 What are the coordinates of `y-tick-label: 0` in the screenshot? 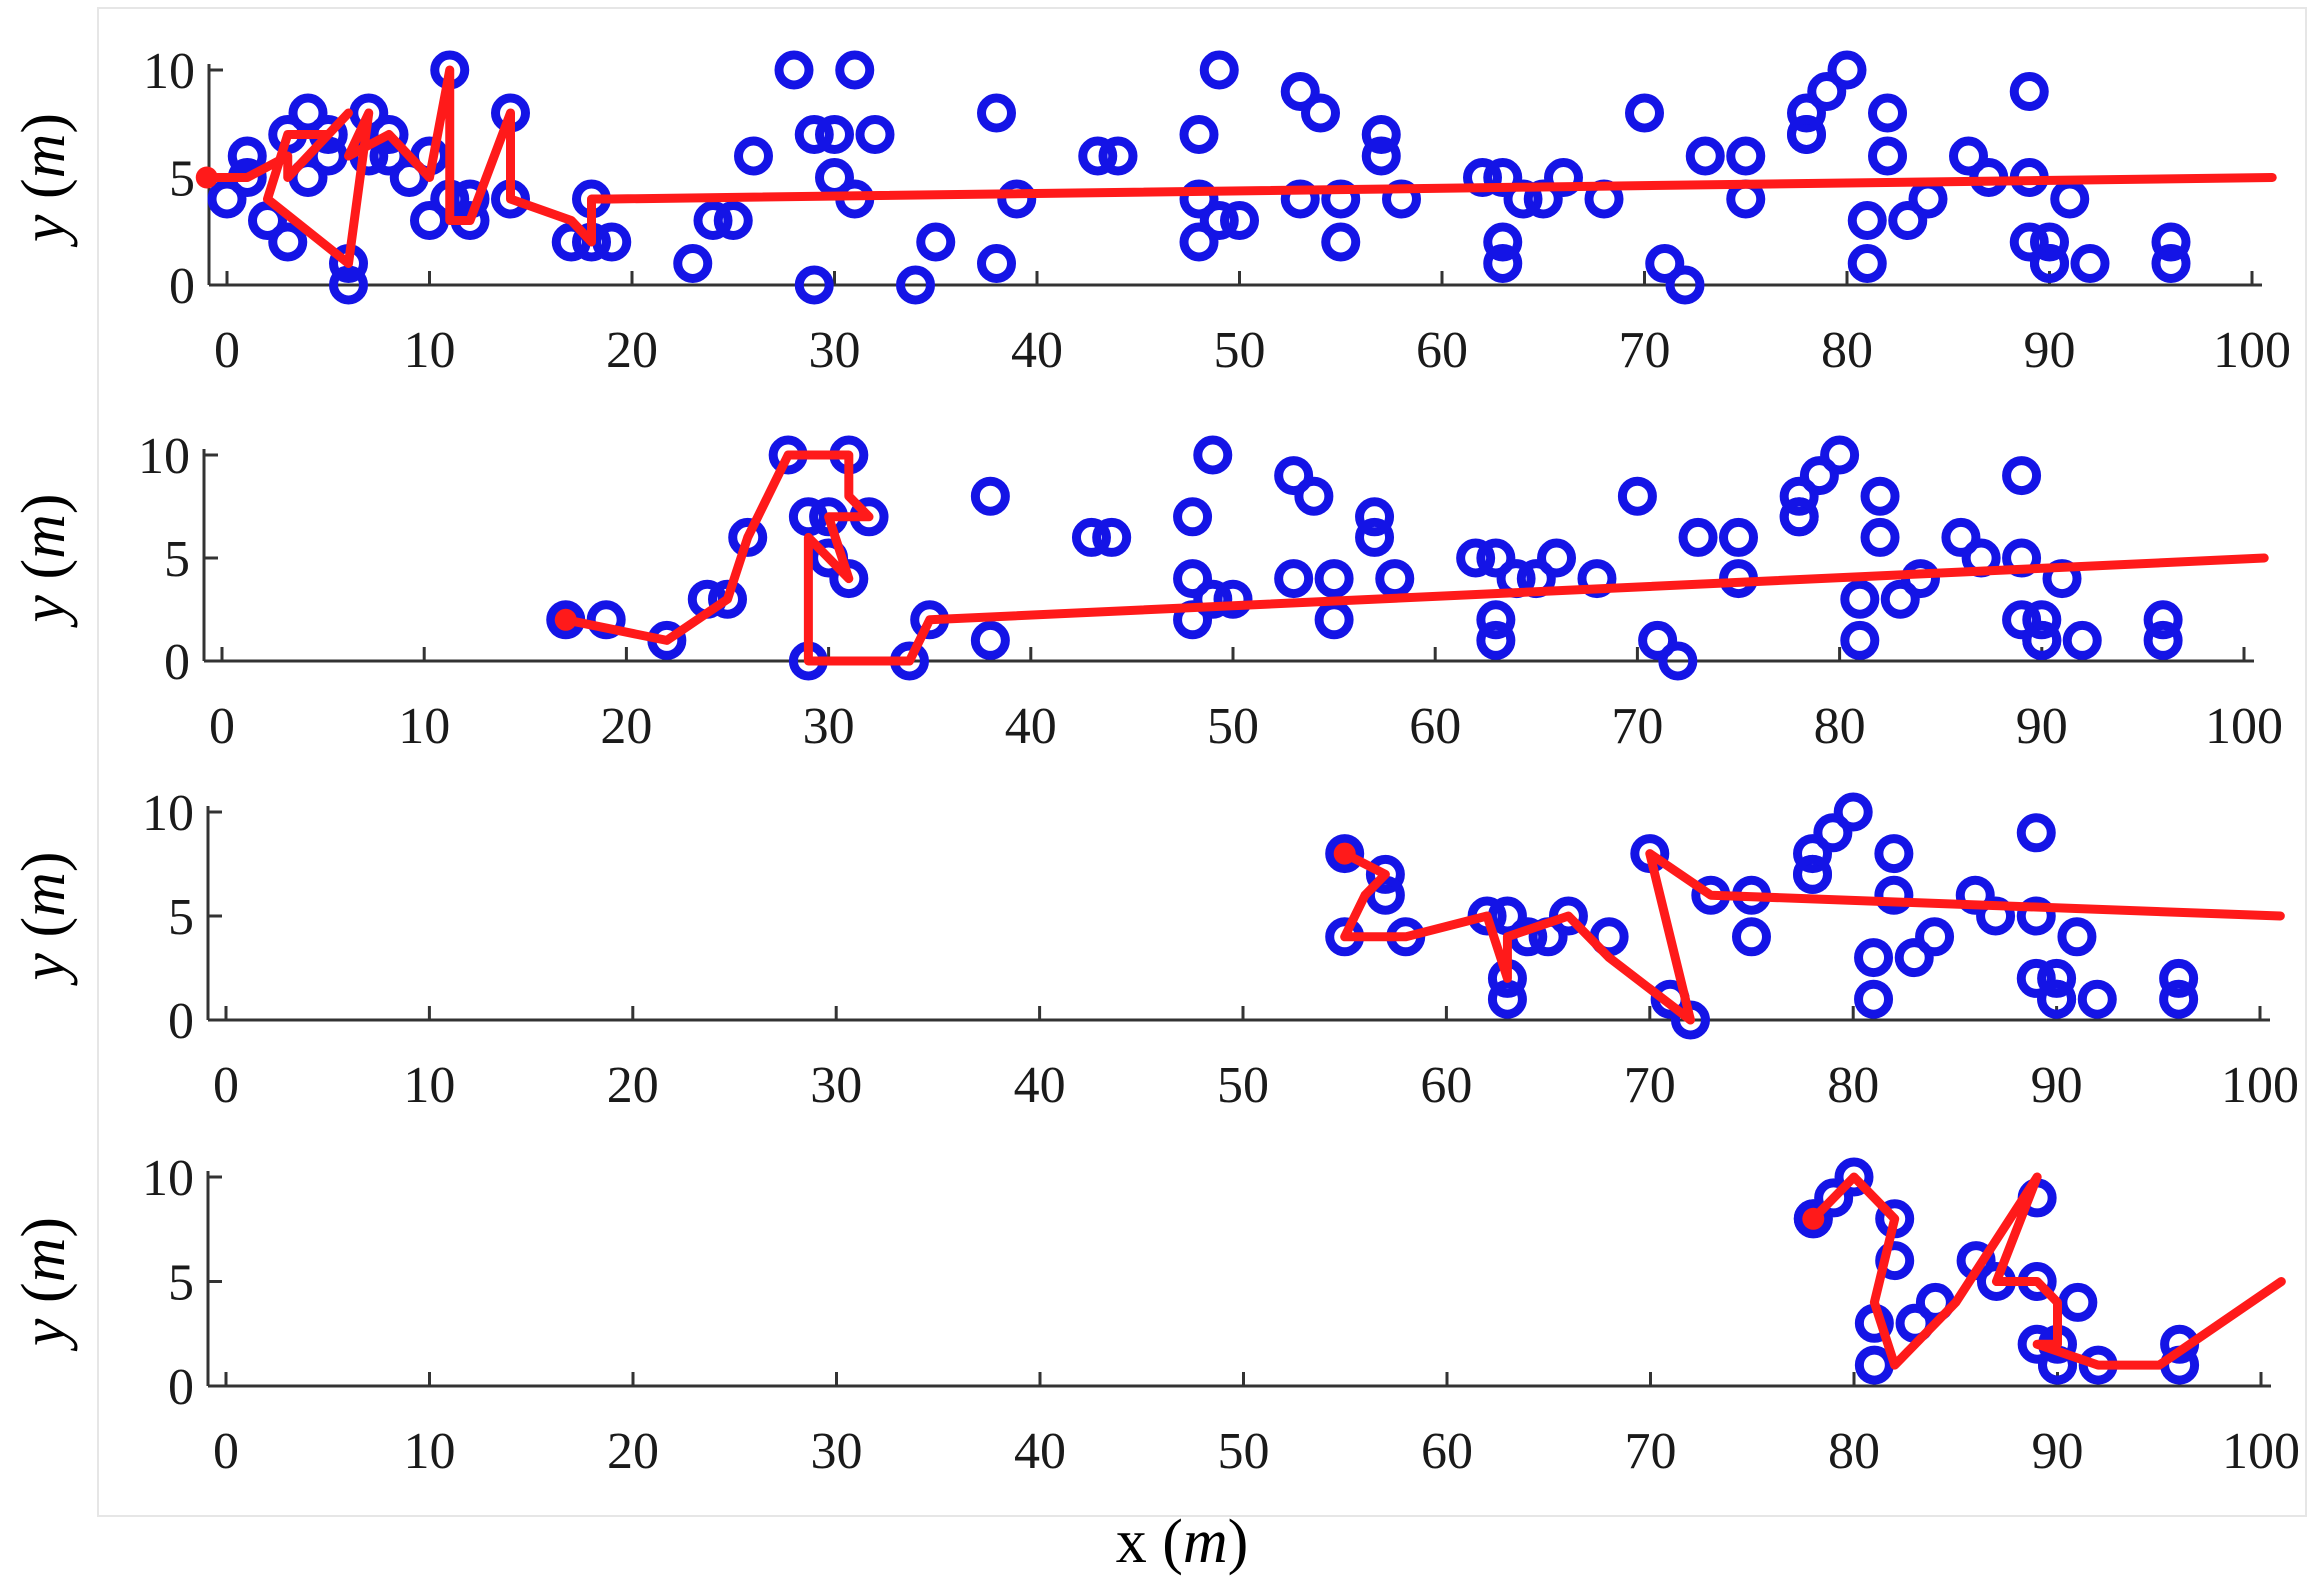 It's located at (177, 662).